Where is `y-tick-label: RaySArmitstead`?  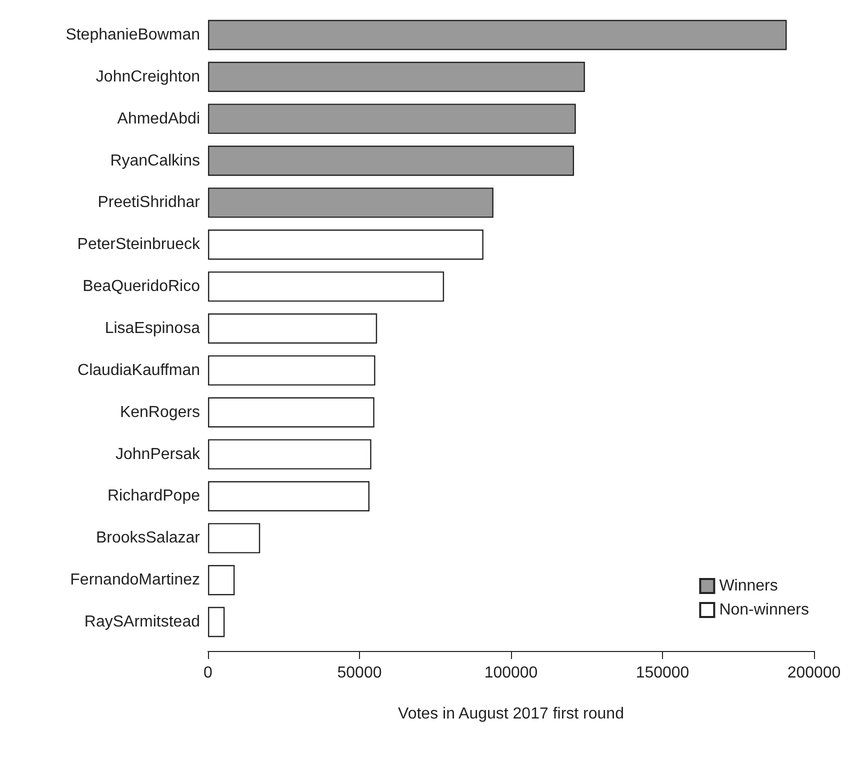
y-tick-label: RaySArmitstead is located at coordinates (142, 622).